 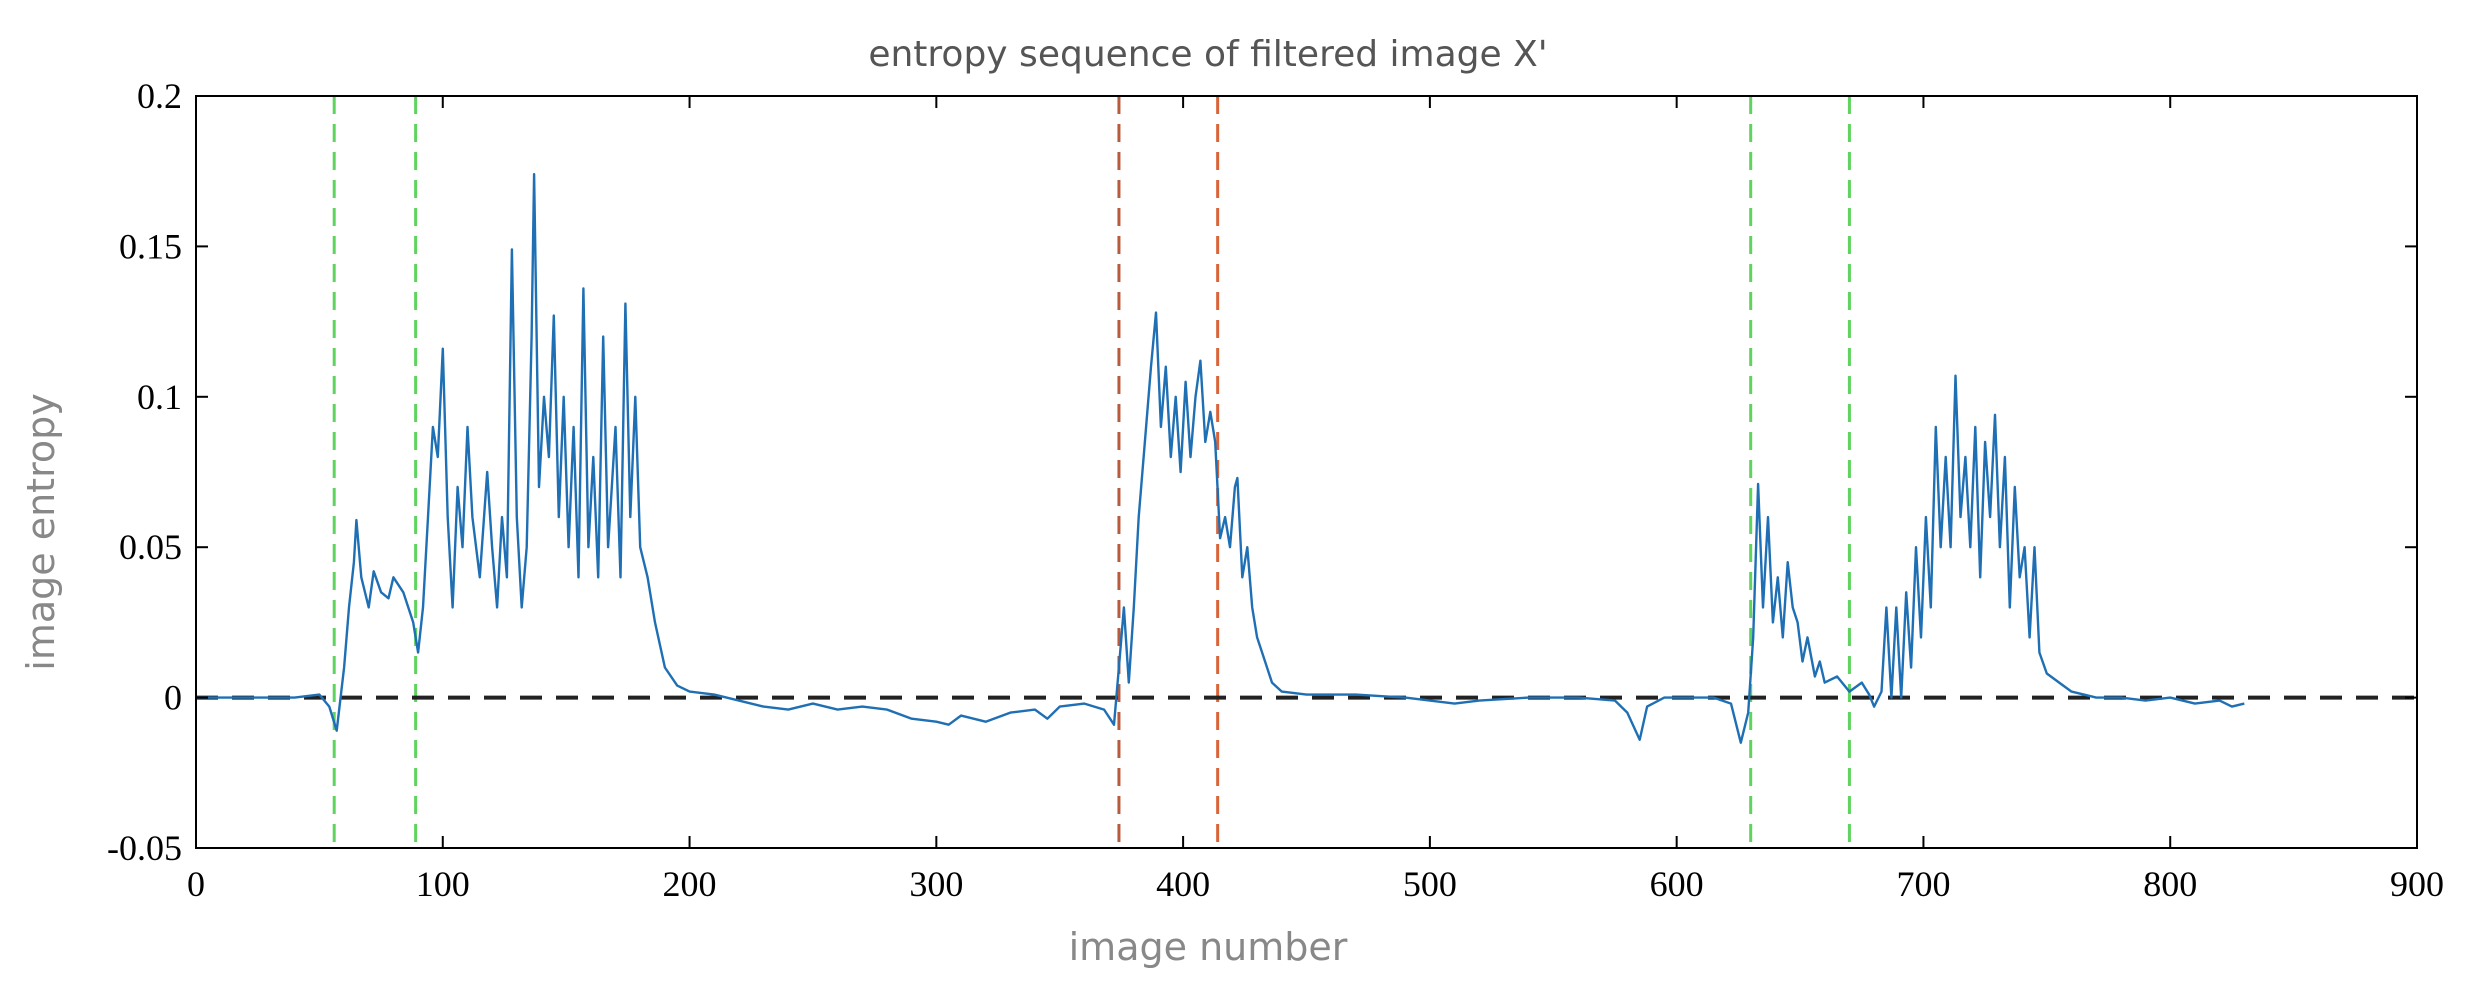 What do you see at coordinates (2170, 884) in the screenshot?
I see `x-tick-label: 800` at bounding box center [2170, 884].